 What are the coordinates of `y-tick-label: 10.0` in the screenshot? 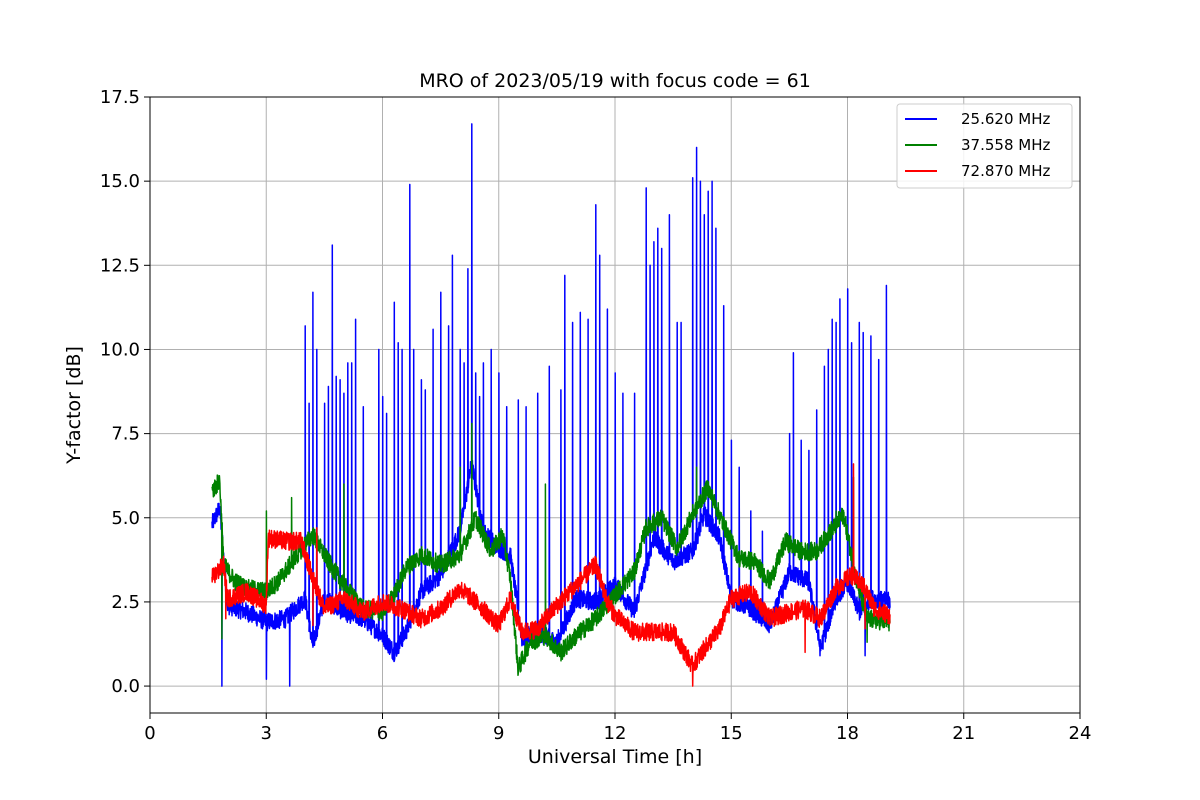 It's located at (120, 349).